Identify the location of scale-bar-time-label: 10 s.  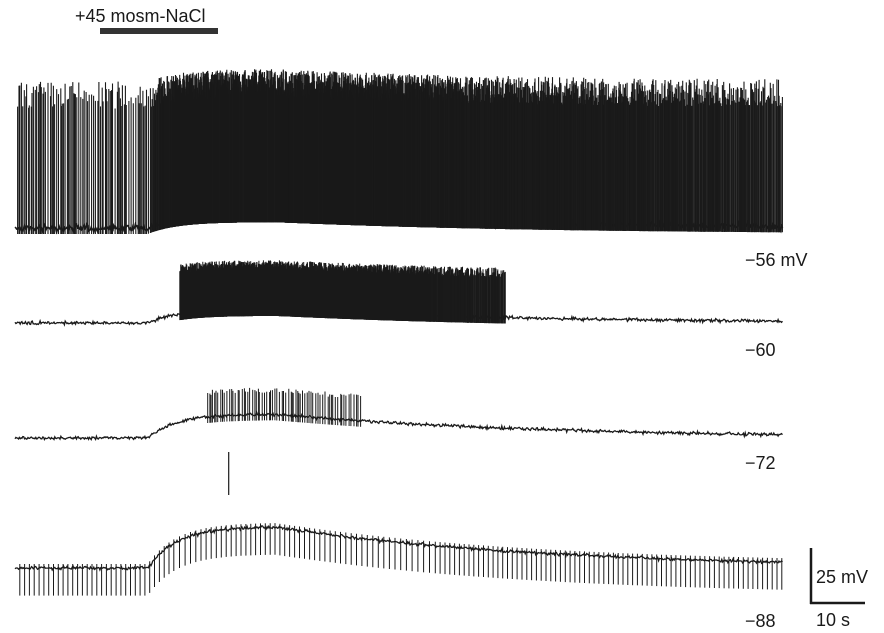
(833, 620).